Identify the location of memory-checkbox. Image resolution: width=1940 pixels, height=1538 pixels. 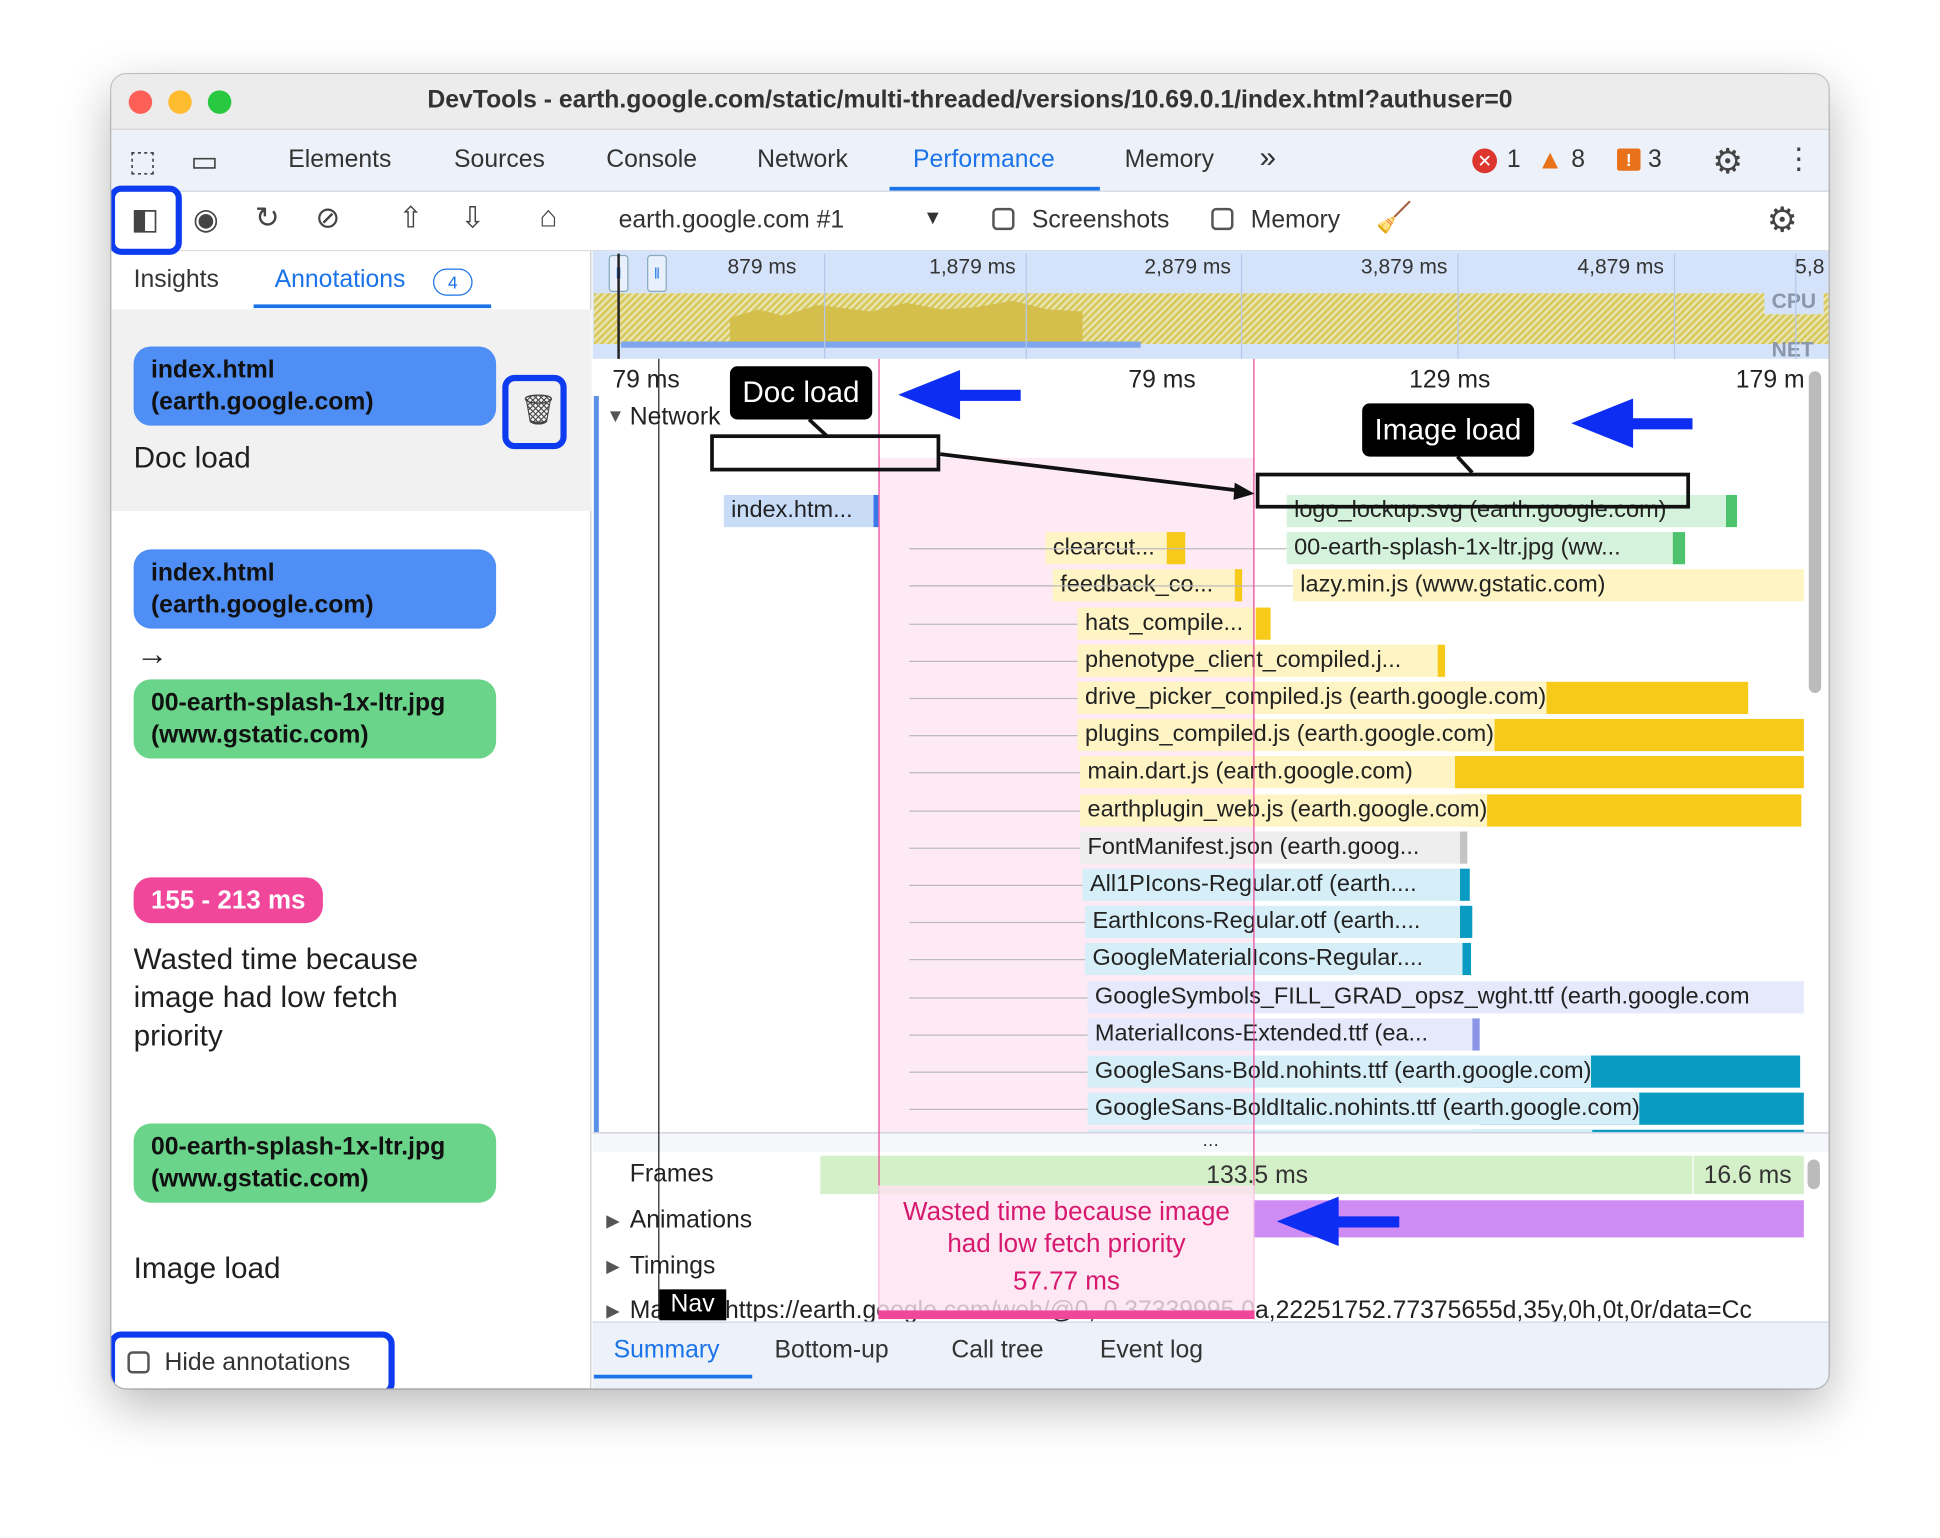
(1222, 219).